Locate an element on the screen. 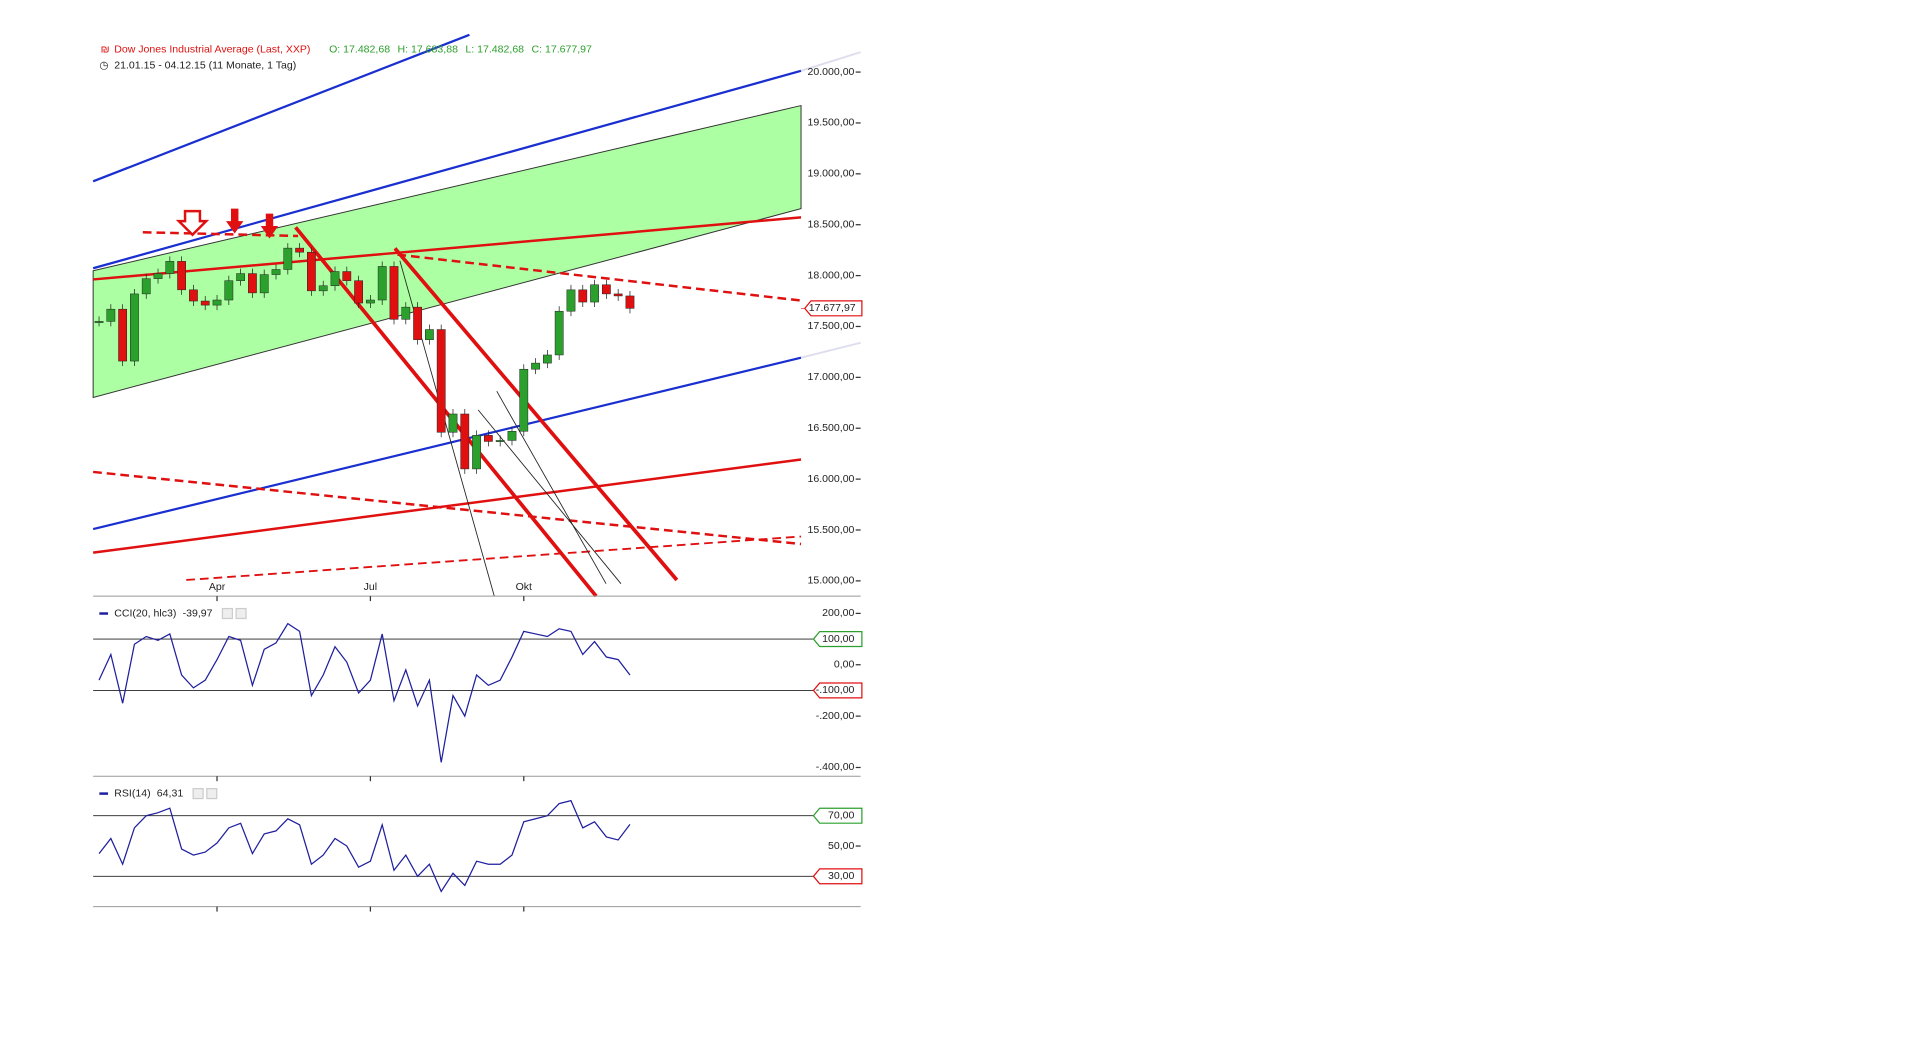 This screenshot has height=1040, width=1920. chart-title: Dow Jones Industrial Average (Last, XXP) is located at coordinates (212, 49).